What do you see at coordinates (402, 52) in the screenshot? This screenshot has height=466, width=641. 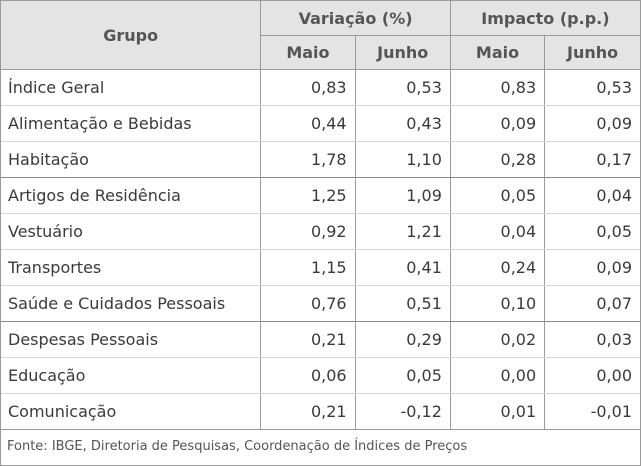 I see `header-variacao-junho: Junho` at bounding box center [402, 52].